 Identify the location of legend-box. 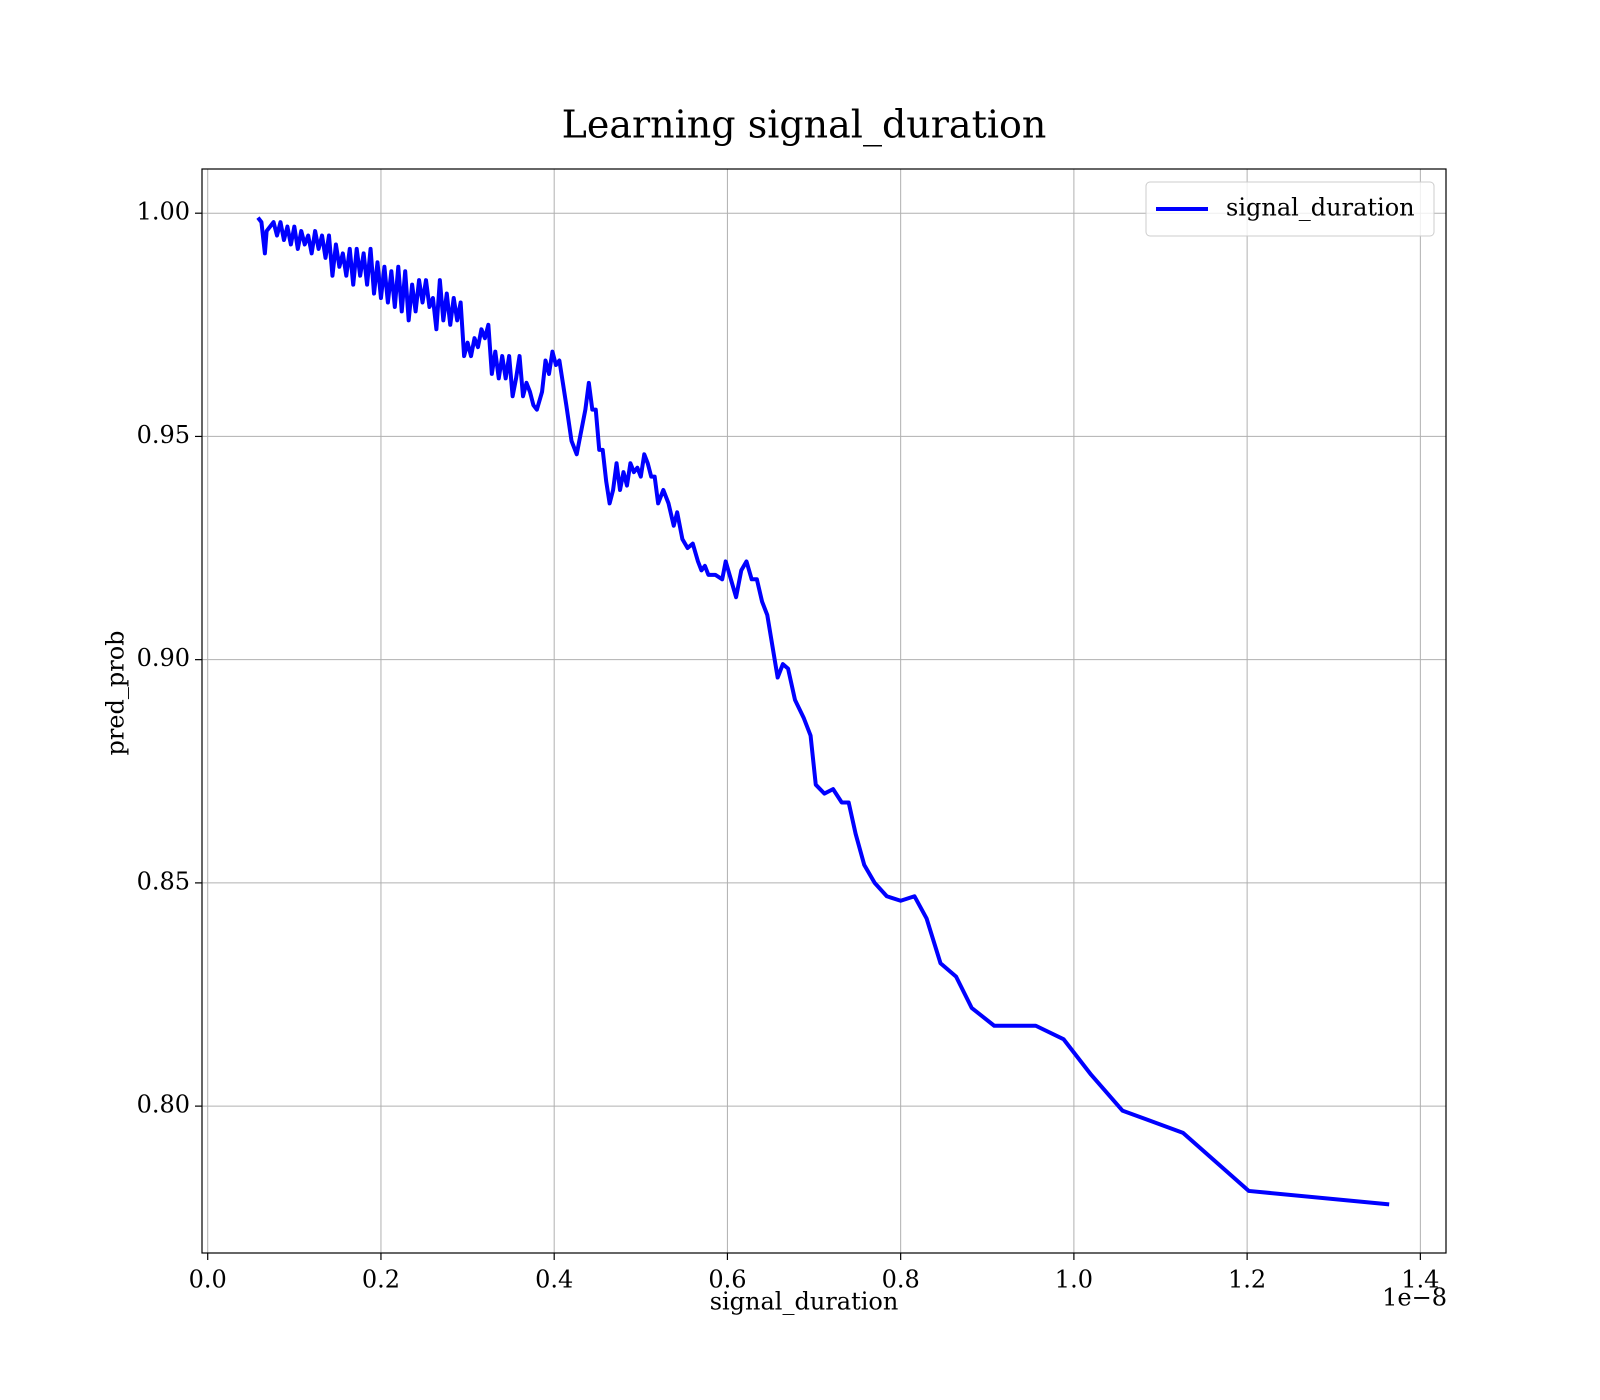
(1290, 209).